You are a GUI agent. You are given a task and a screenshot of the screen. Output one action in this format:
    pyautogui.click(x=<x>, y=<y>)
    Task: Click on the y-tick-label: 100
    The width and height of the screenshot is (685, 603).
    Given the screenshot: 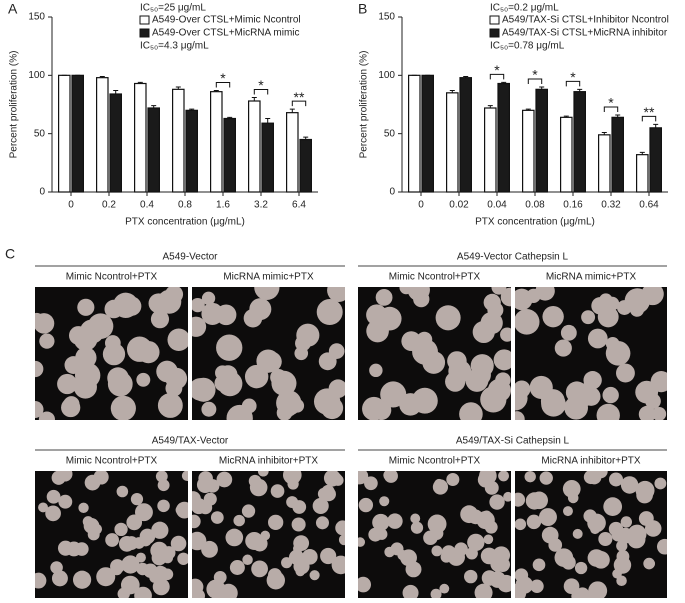 What is the action you would take?
    pyautogui.click(x=36, y=75)
    